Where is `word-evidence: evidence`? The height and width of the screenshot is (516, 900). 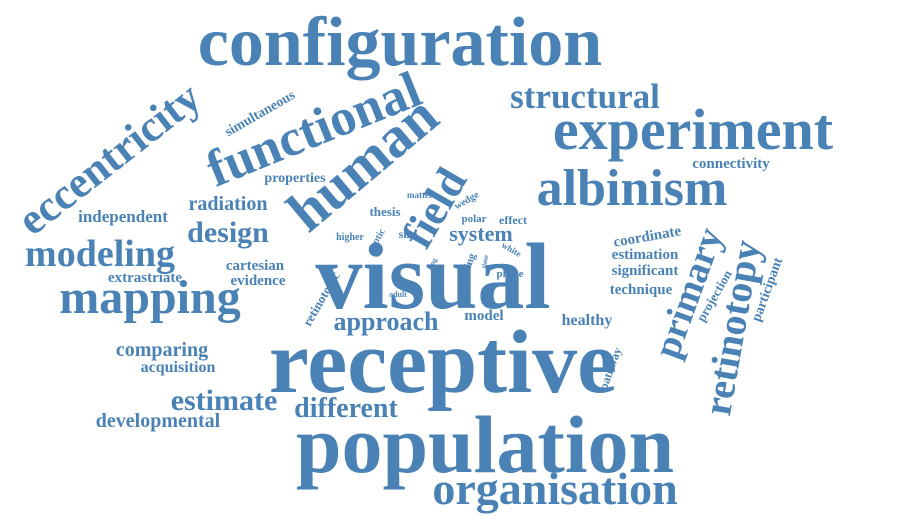 word-evidence: evidence is located at coordinates (258, 281).